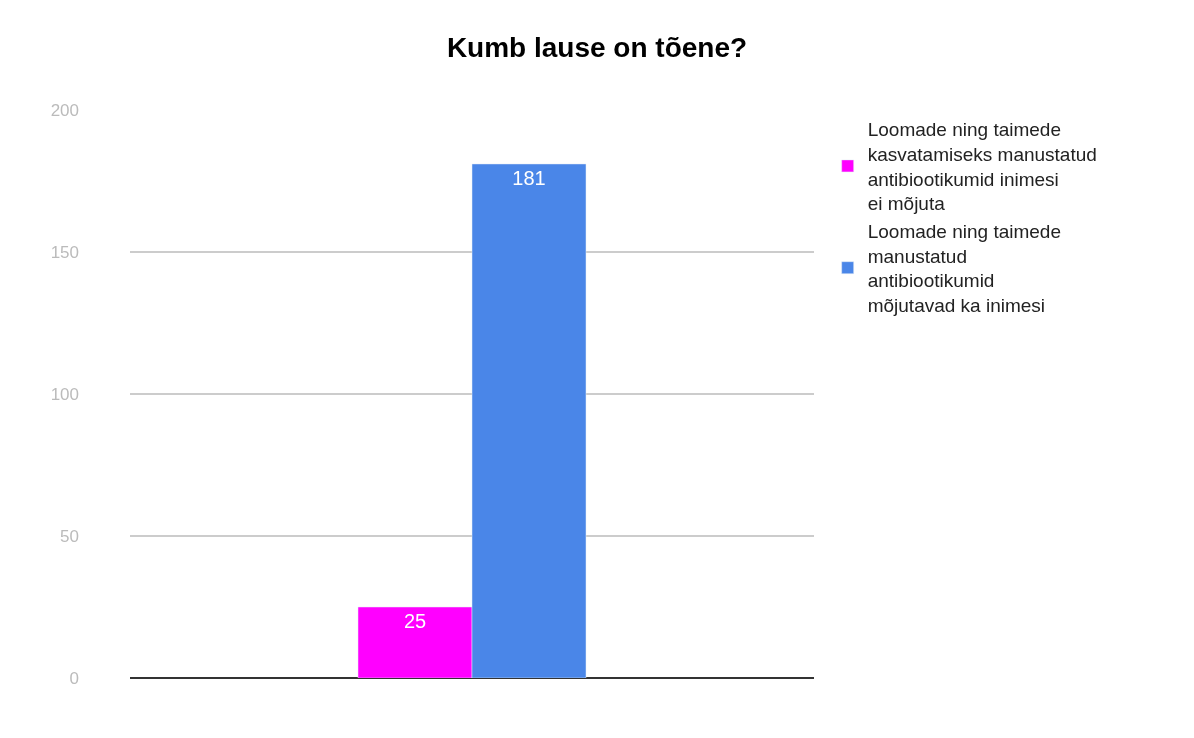  What do you see at coordinates (64, 252) in the screenshot?
I see `y-tick-label: 150` at bounding box center [64, 252].